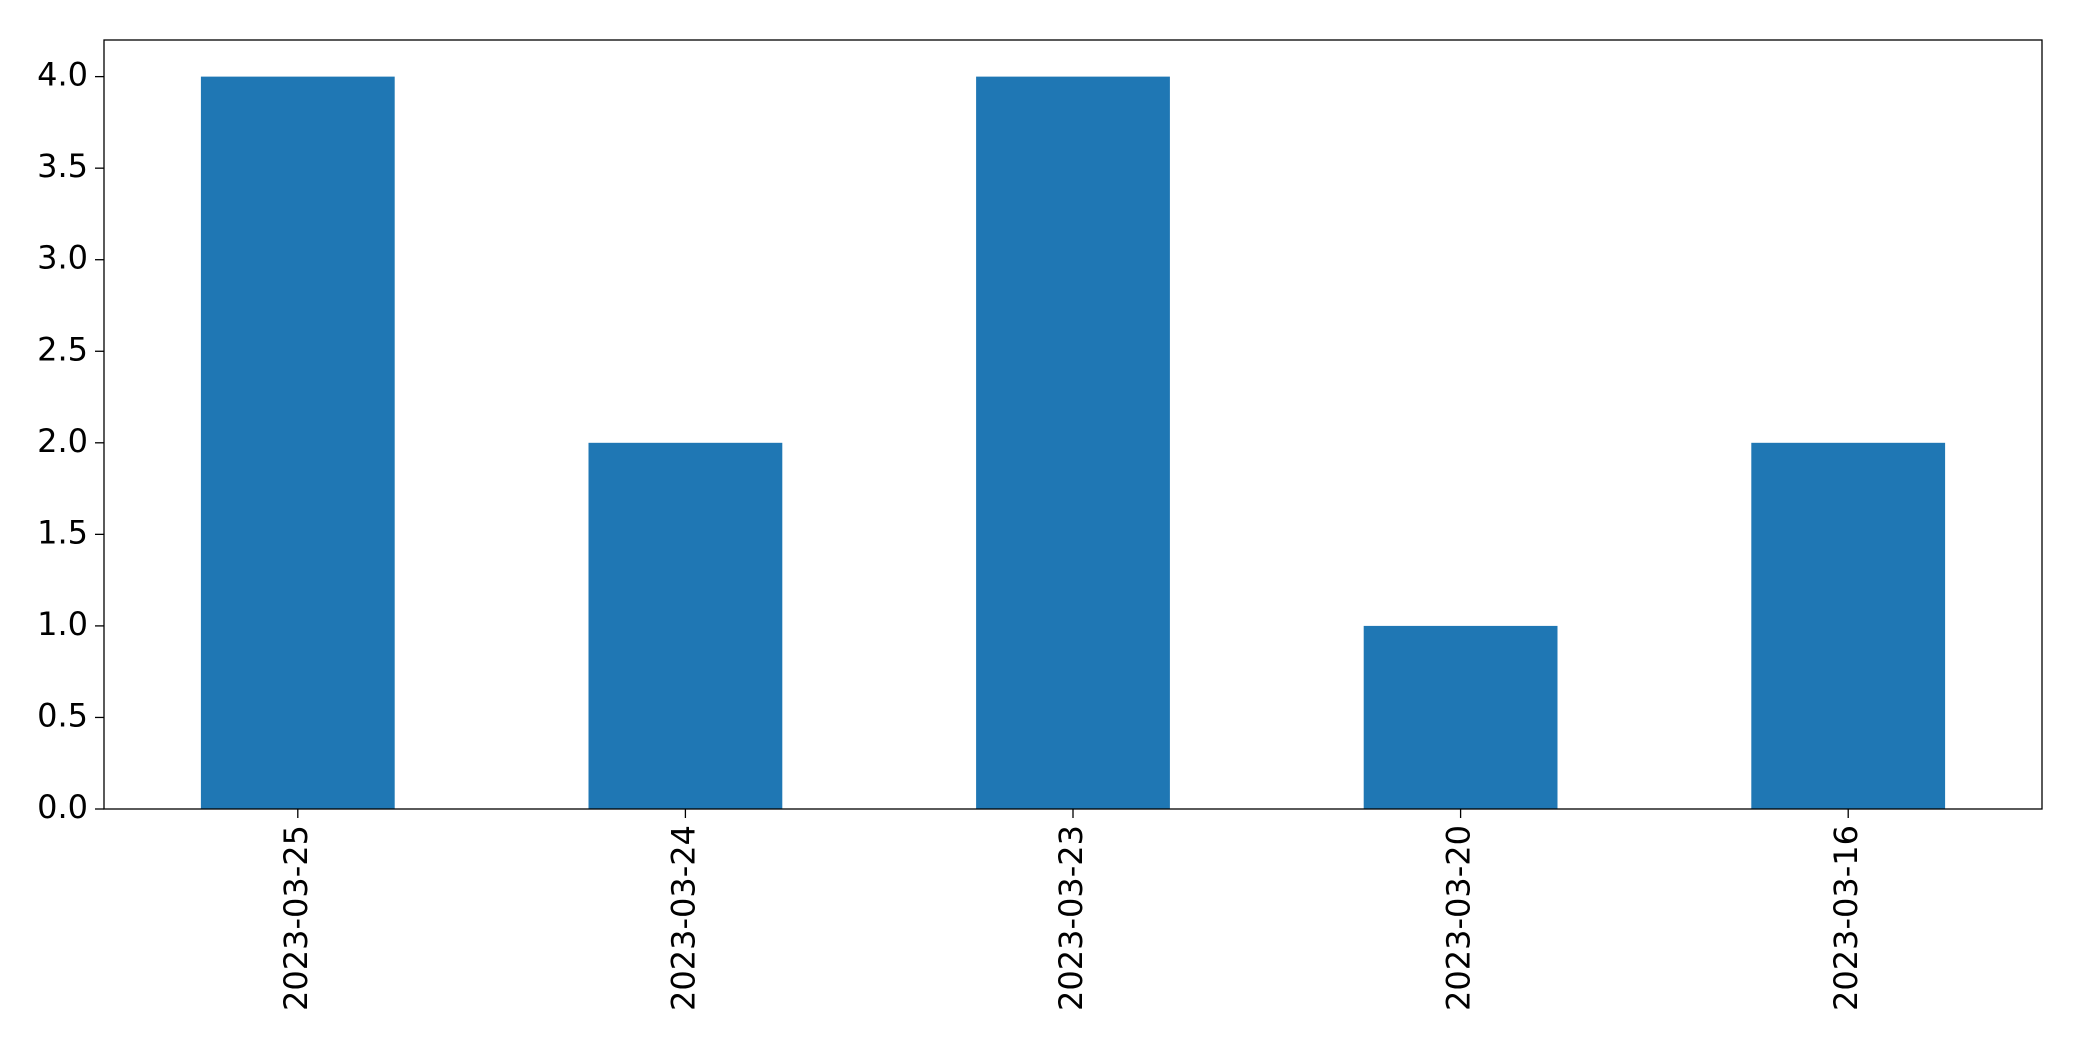  What do you see at coordinates (62, 75) in the screenshot?
I see `y-tick-label: 4.0` at bounding box center [62, 75].